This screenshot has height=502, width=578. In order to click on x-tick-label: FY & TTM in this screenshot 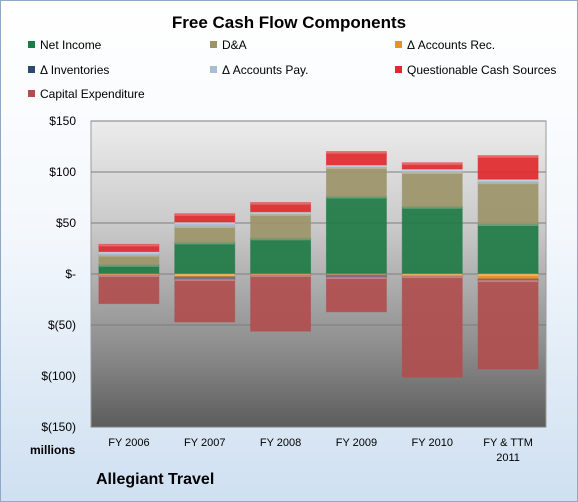, I will do `click(508, 443)`.